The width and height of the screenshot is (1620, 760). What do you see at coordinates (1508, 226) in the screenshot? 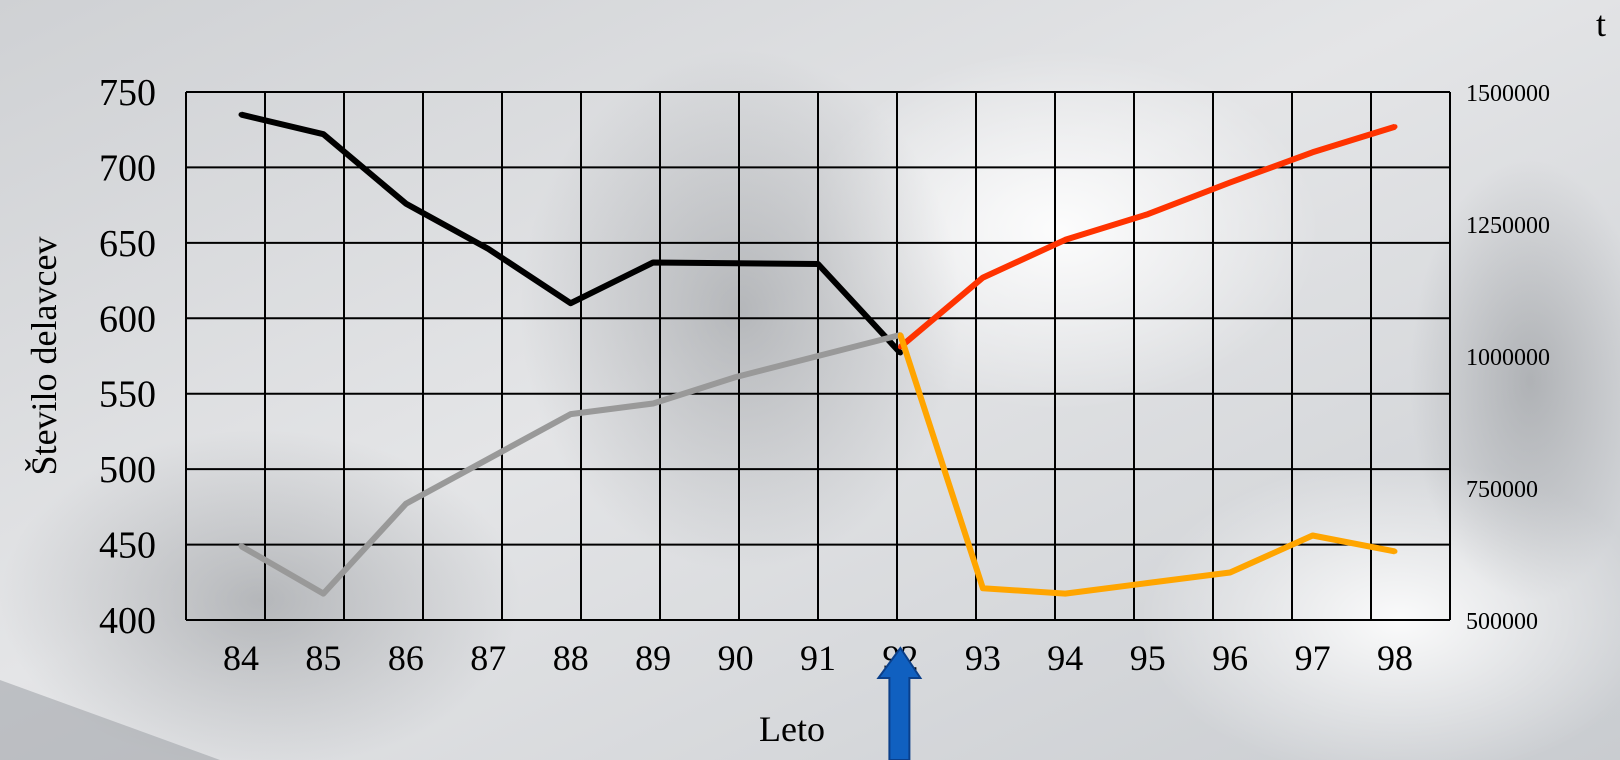
I see `y-right-tick-label: 1250000` at bounding box center [1508, 226].